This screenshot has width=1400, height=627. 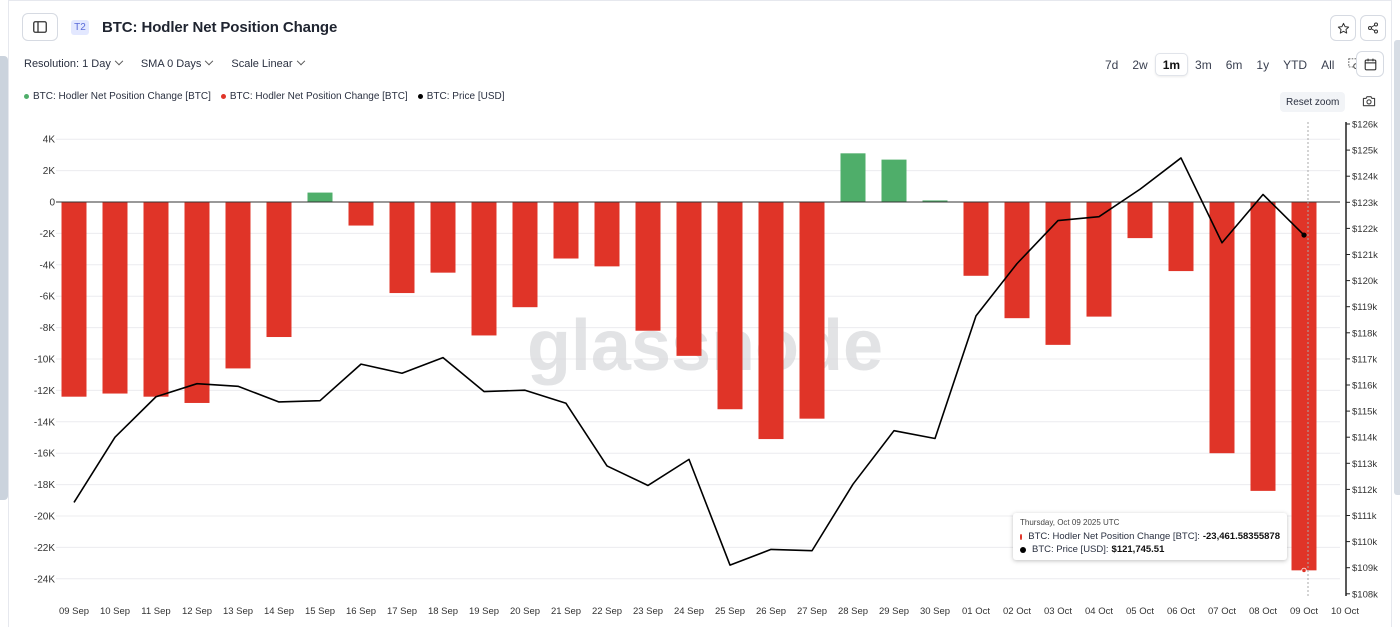 I want to click on x-tick-label: 10 Oct, so click(x=1345, y=611).